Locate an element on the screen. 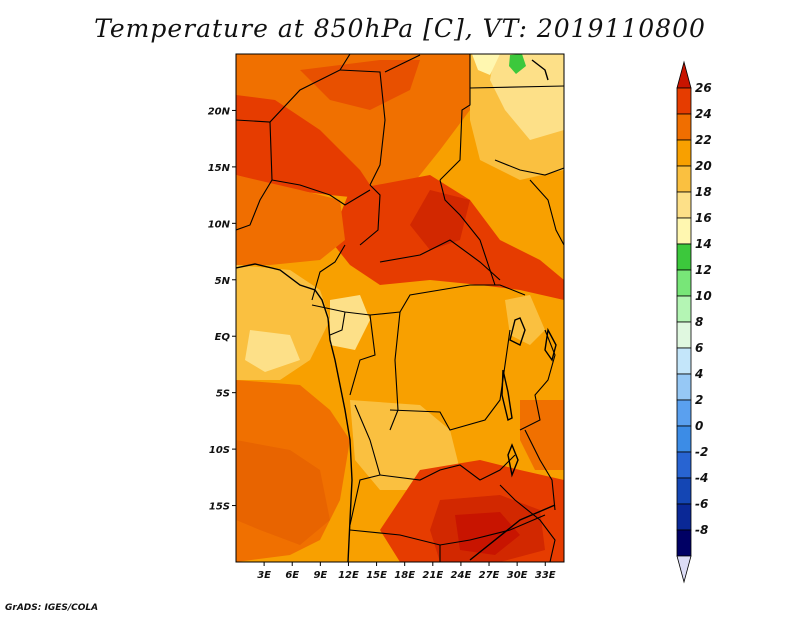  colorbar-label: 8 is located at coordinates (699, 322).